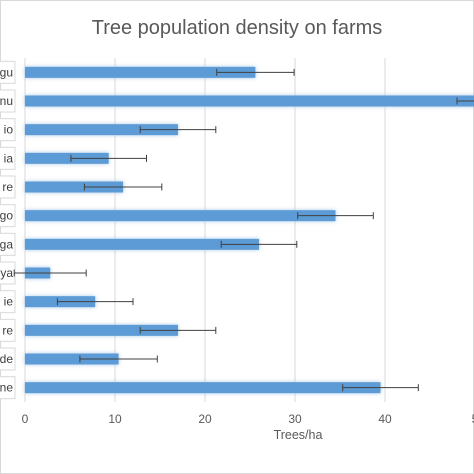 The width and height of the screenshot is (474, 474). I want to click on category-label: ia, so click(9, 158).